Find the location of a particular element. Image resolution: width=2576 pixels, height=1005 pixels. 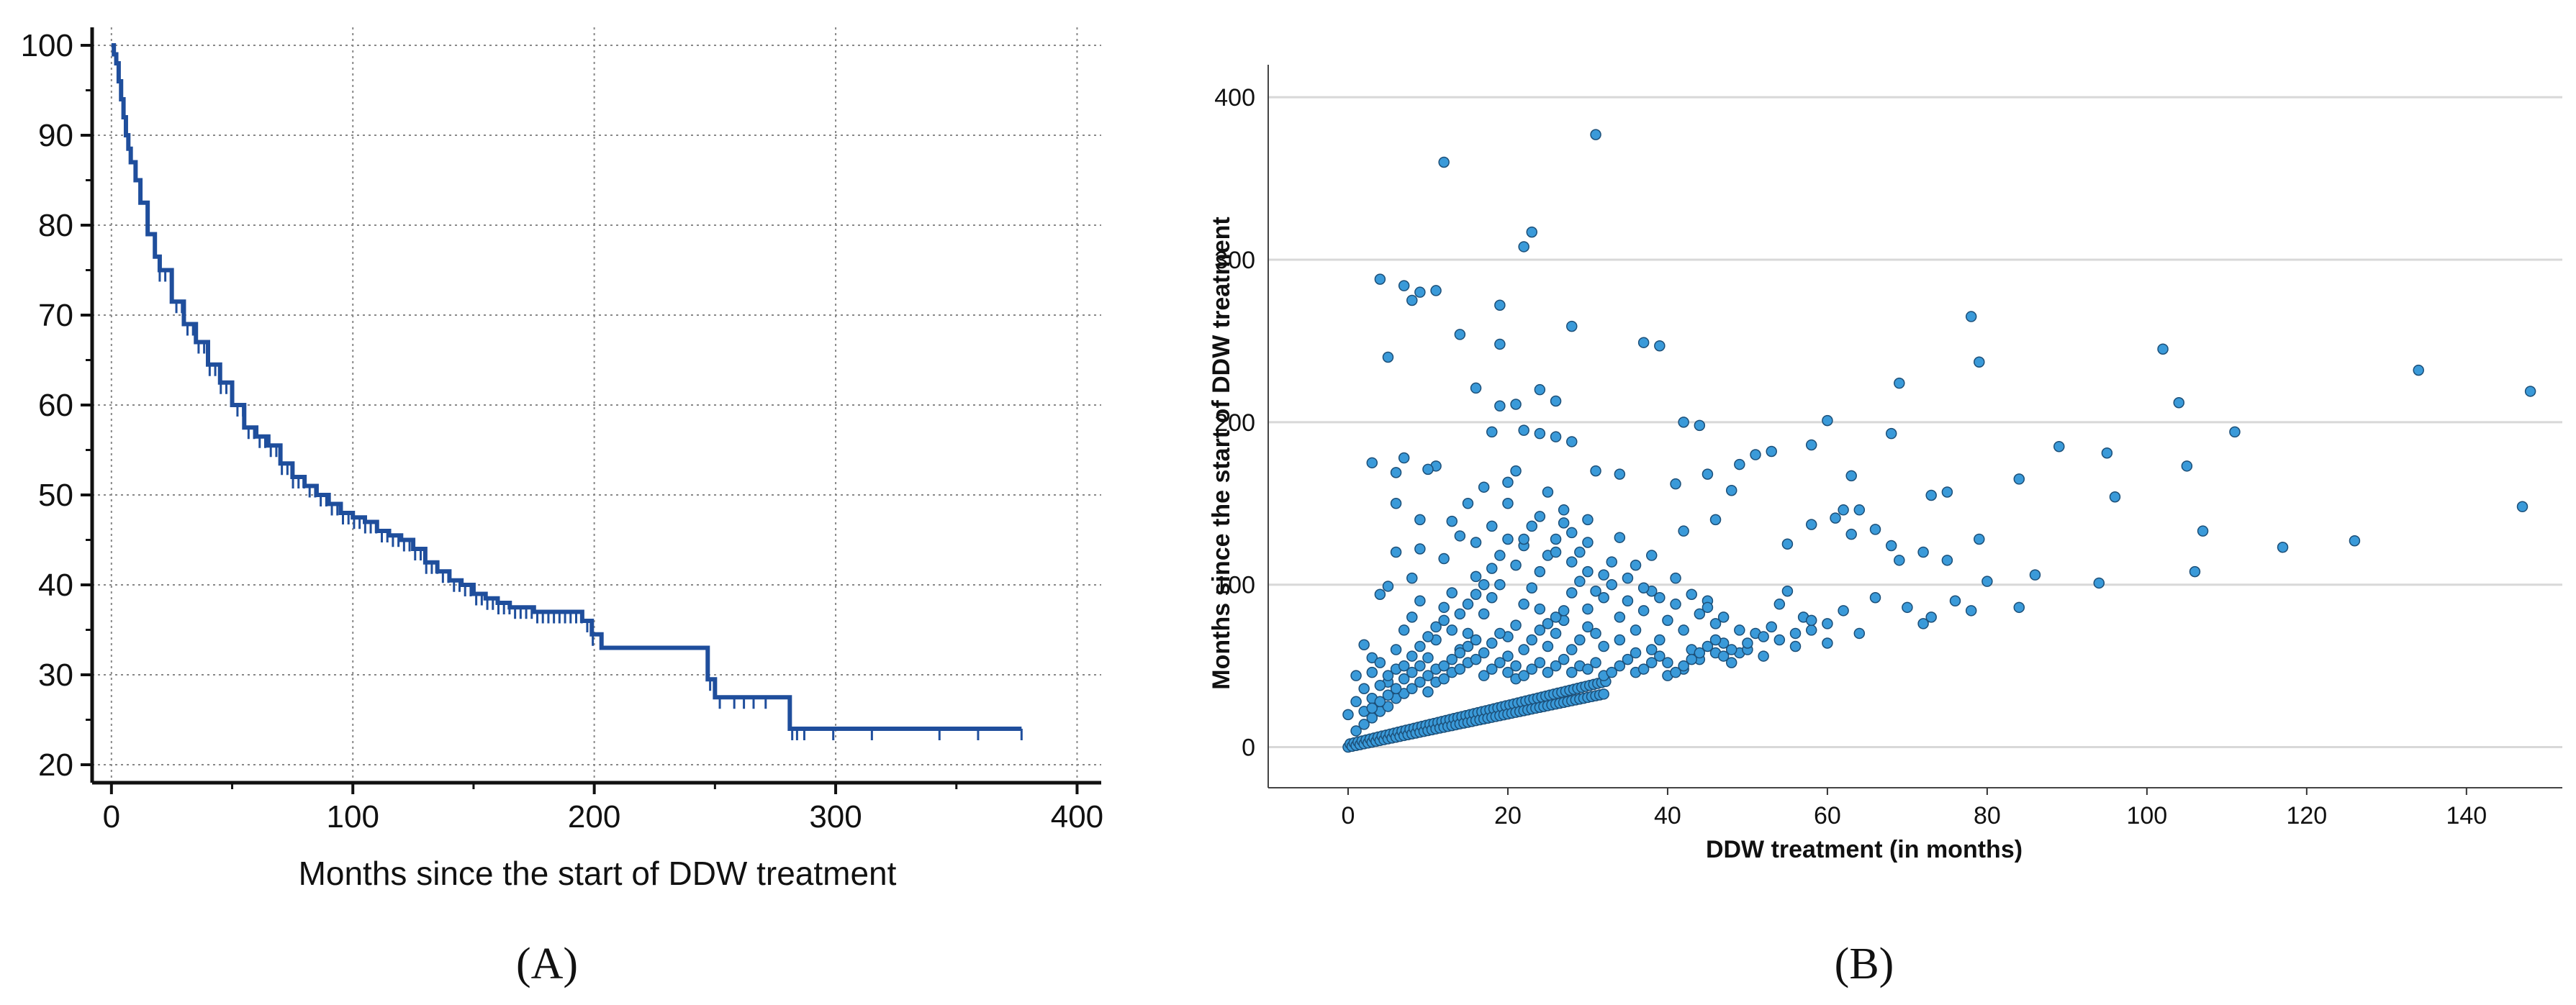

y-tick-label: 60 is located at coordinates (56, 405).